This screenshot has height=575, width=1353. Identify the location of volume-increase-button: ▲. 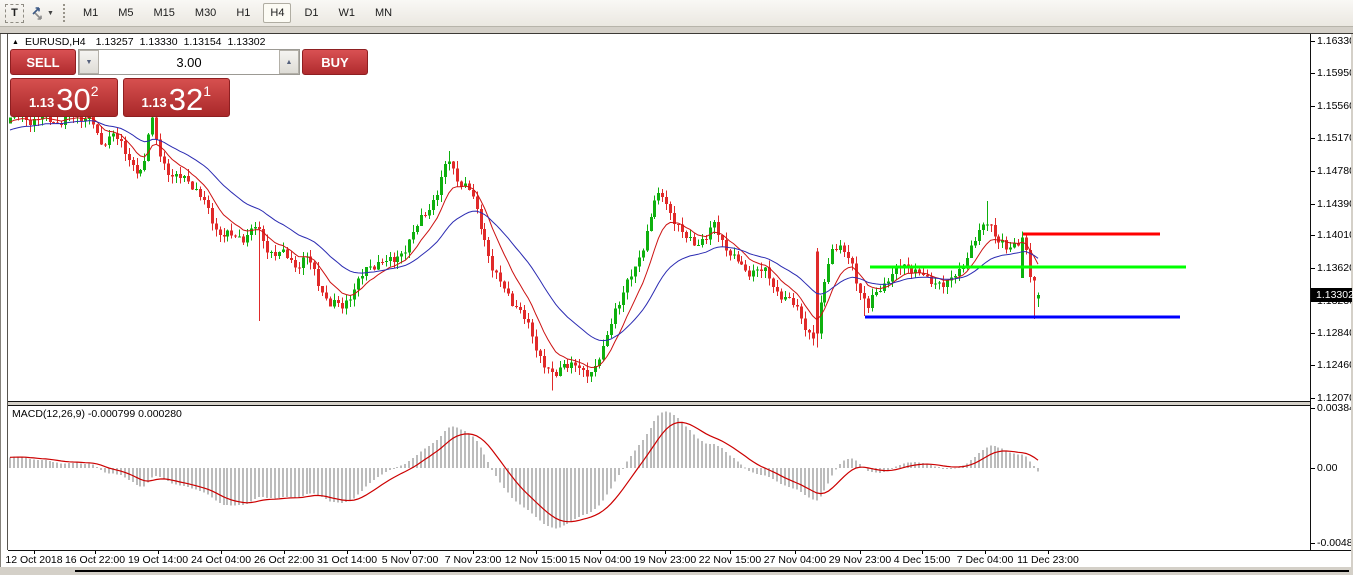
(289, 62).